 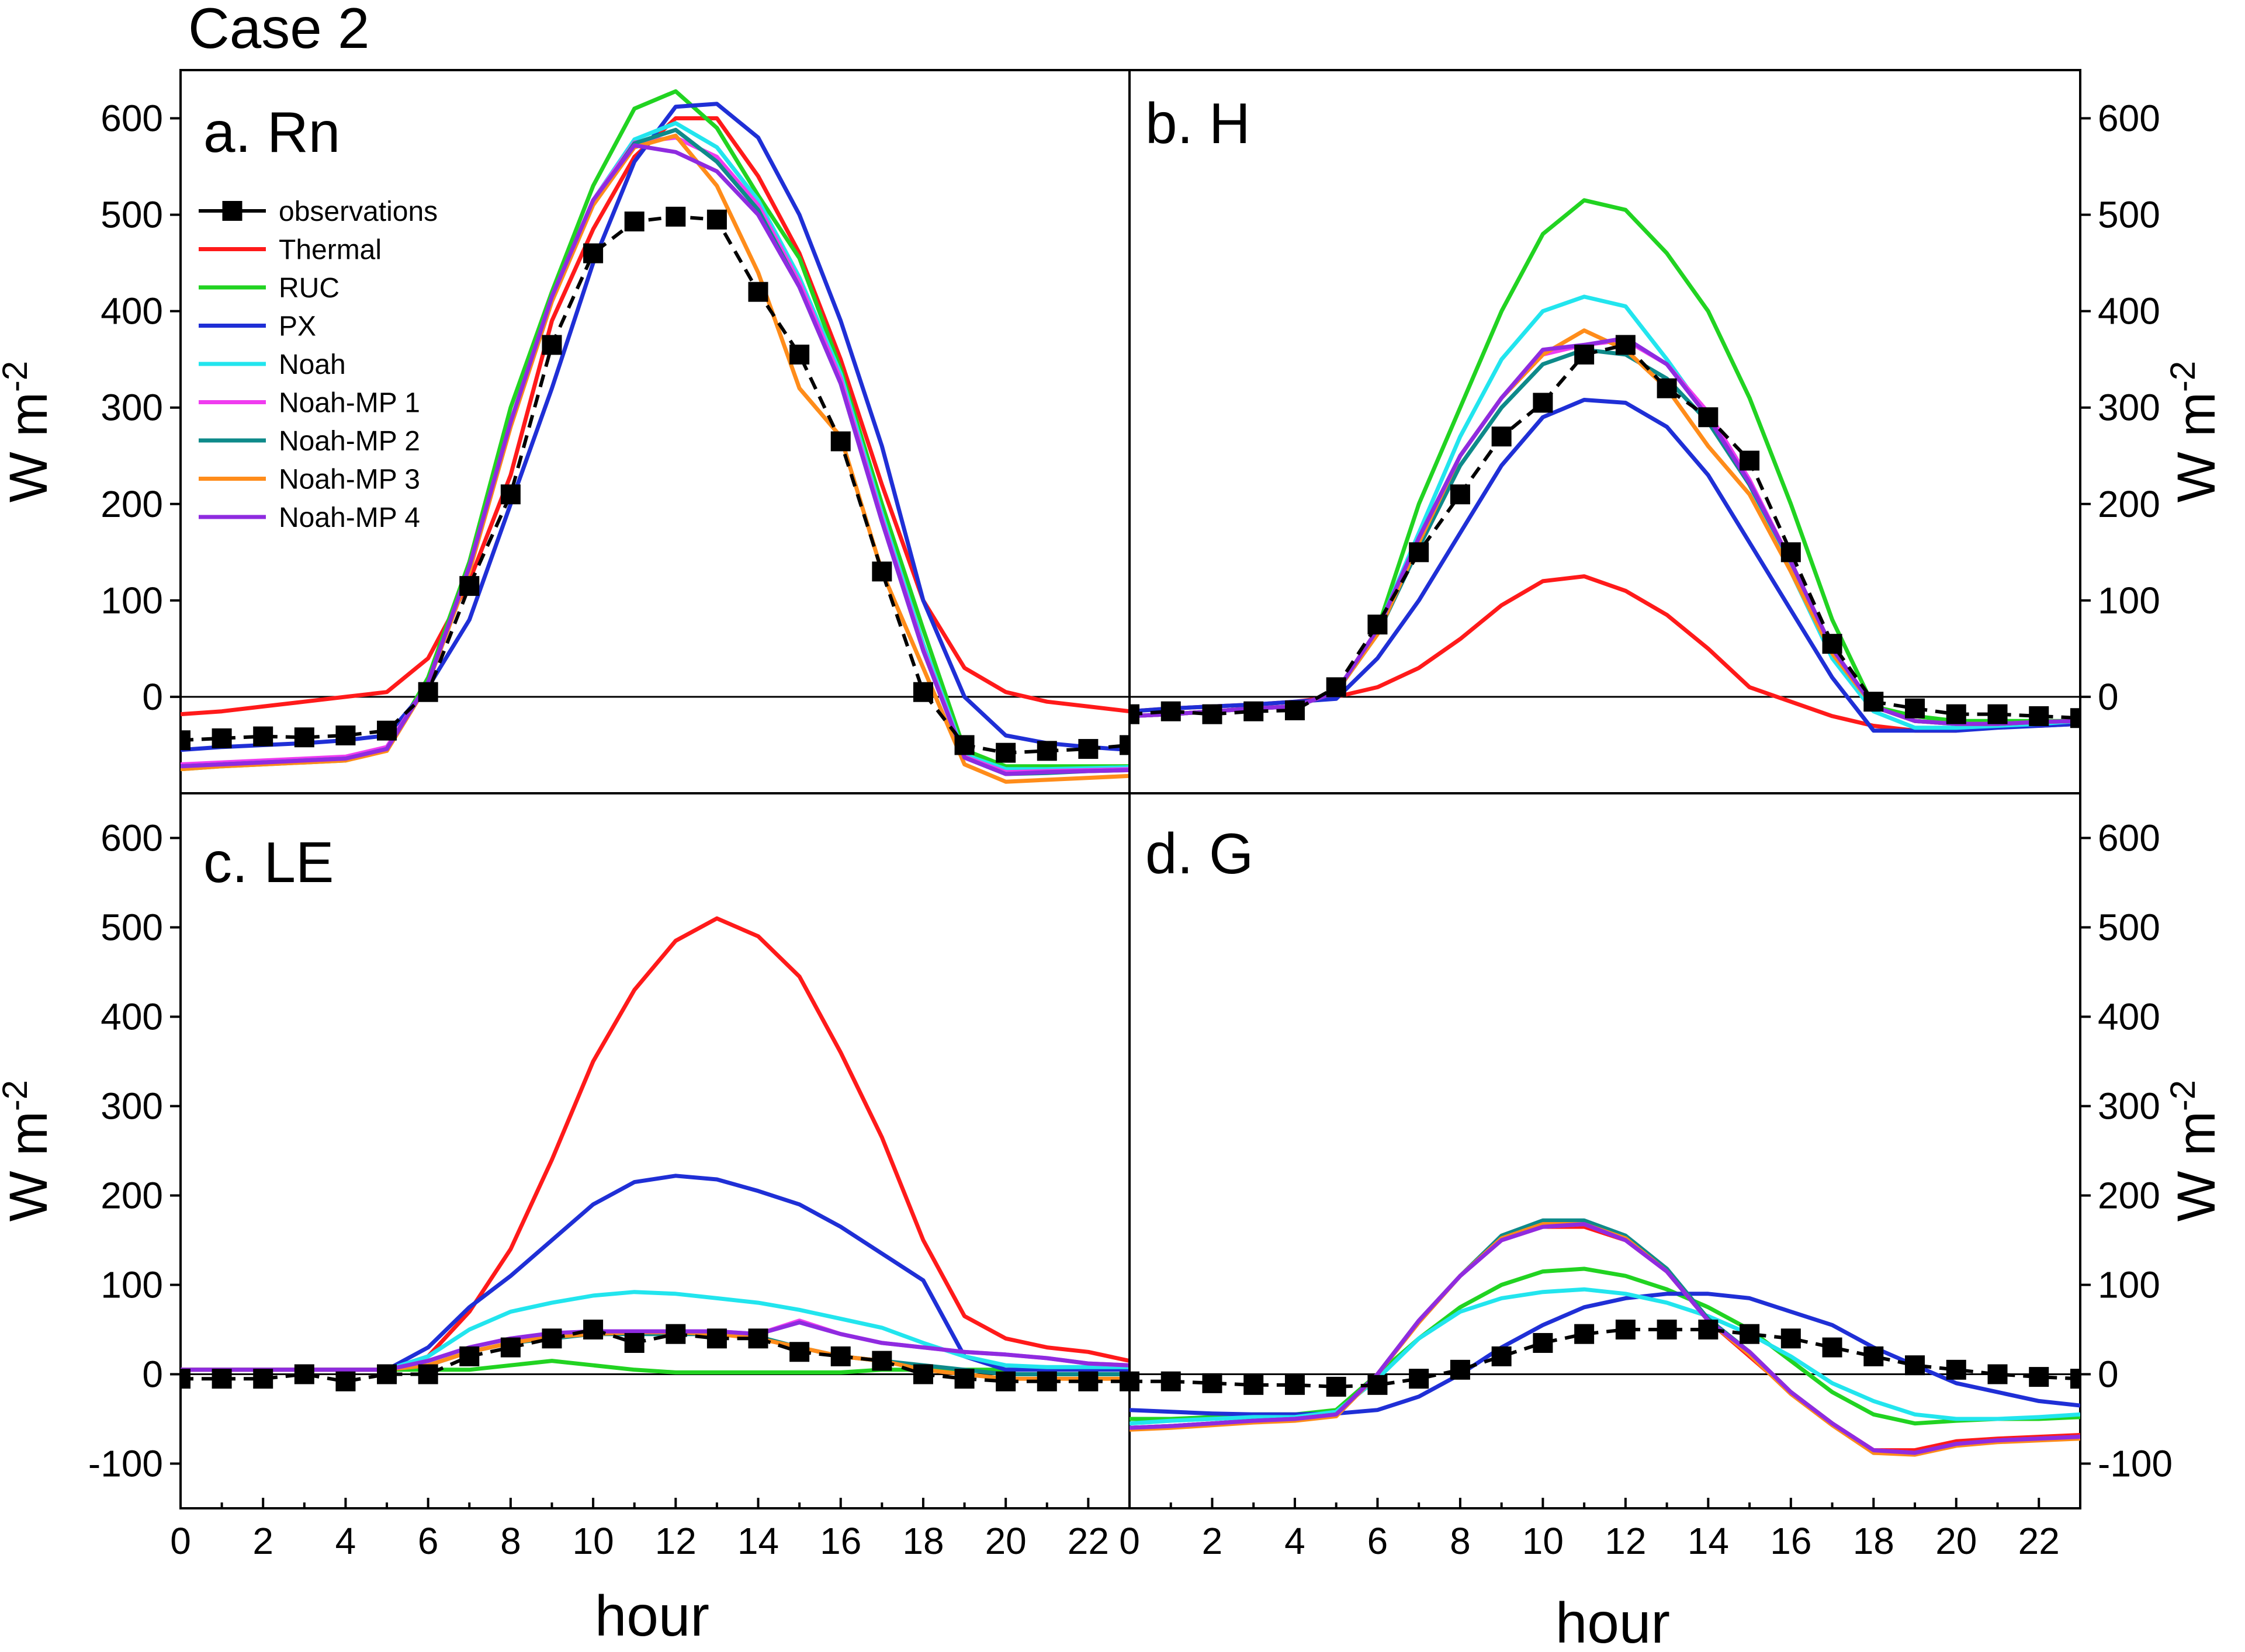 What do you see at coordinates (676, 1541) in the screenshot?
I see `x-tick-label: 12` at bounding box center [676, 1541].